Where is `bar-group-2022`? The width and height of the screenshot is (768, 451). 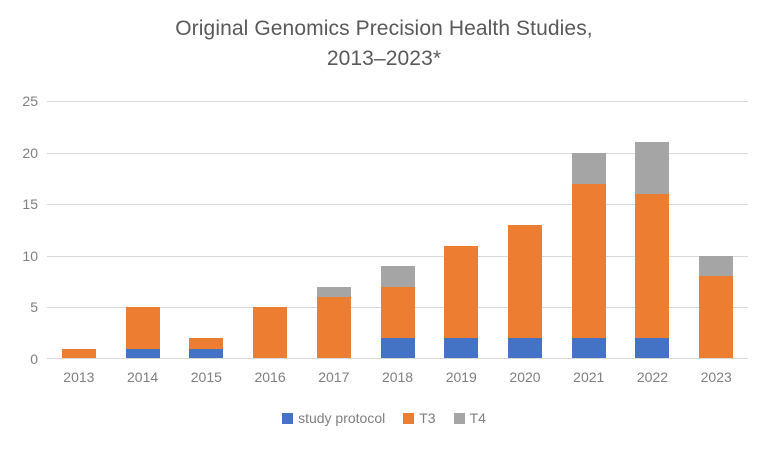
bar-group-2022 is located at coordinates (653, 230).